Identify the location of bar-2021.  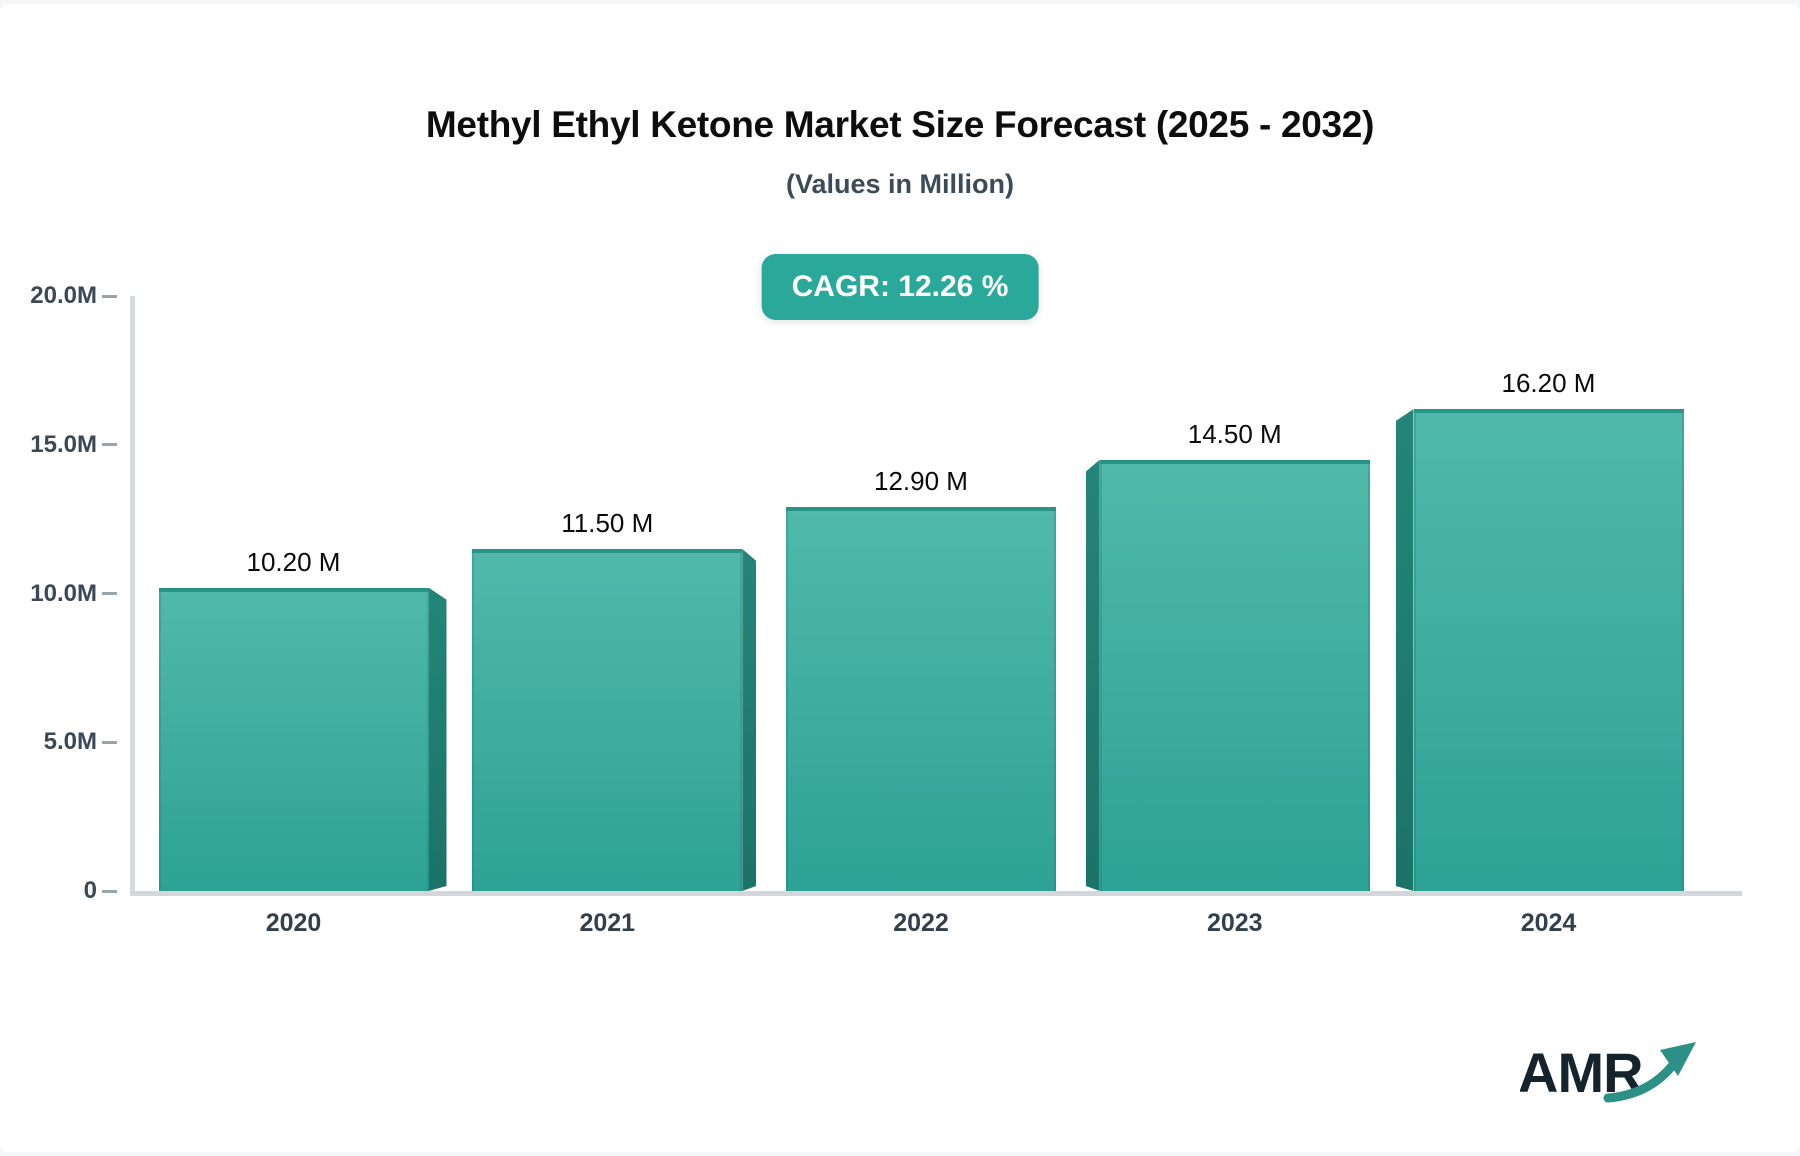
(607, 719).